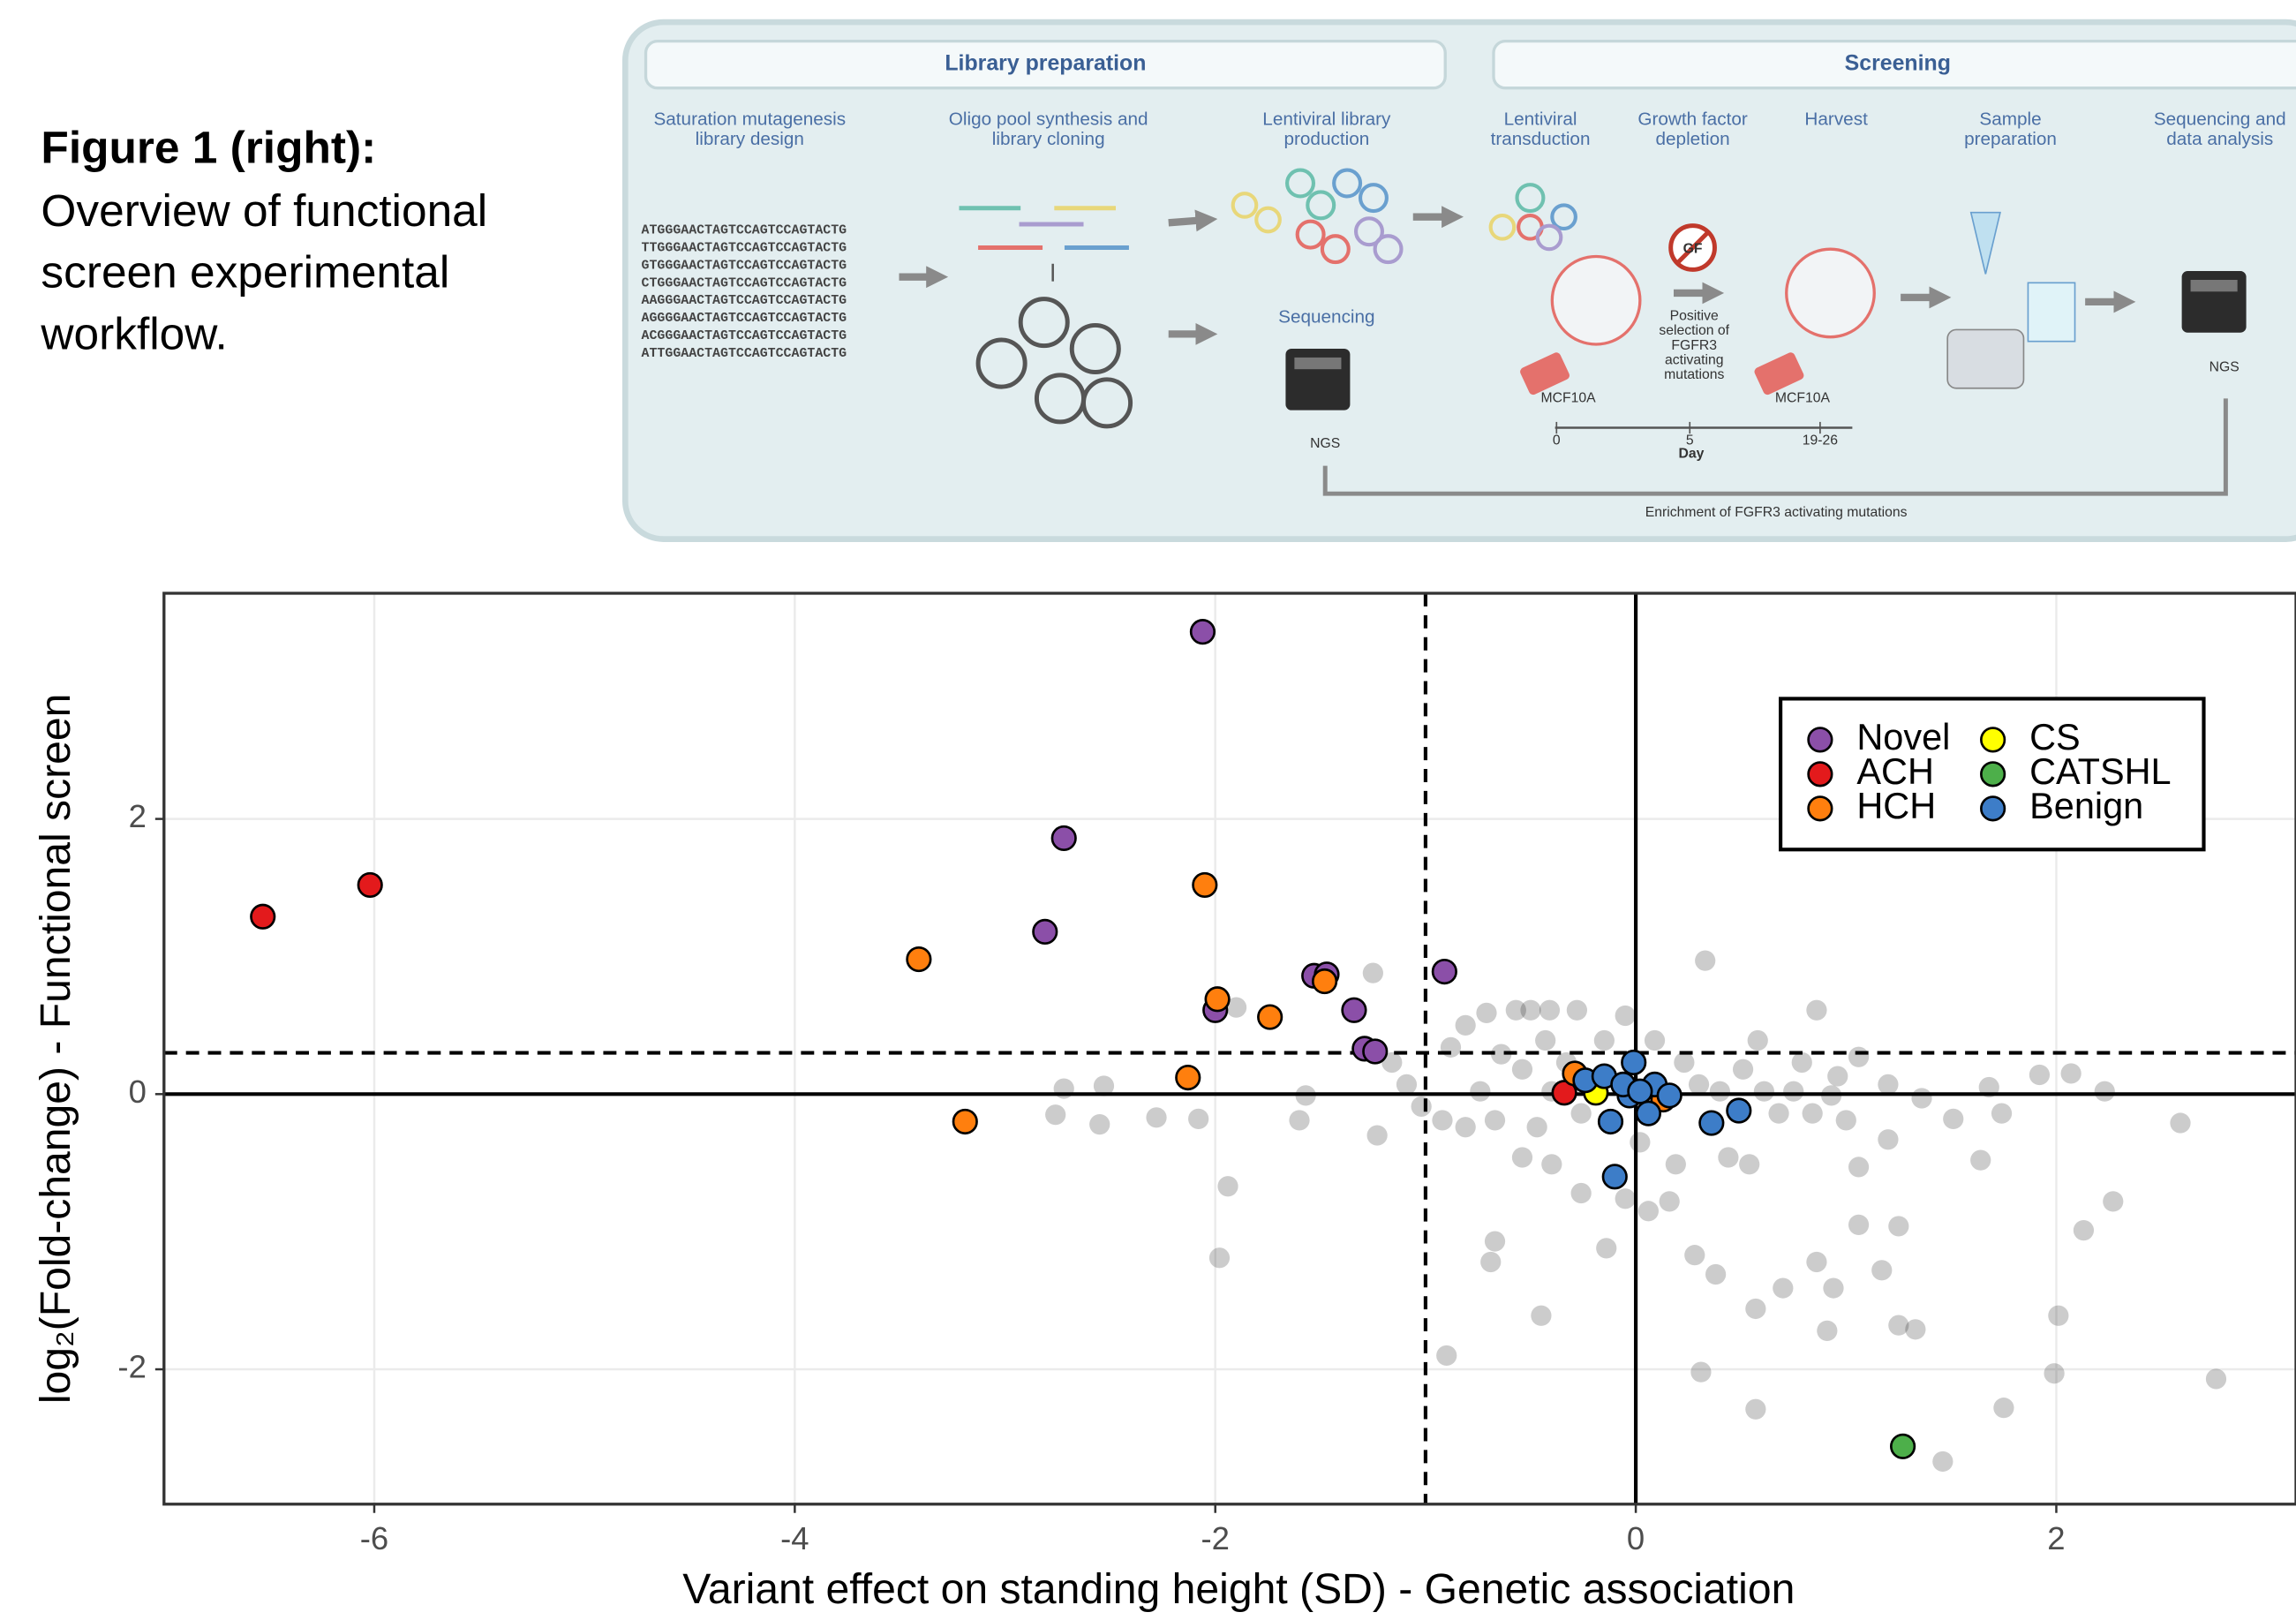  I want to click on sequence: TTGGGAACTAGTCCAGTCCAGTACTG, so click(745, 248).